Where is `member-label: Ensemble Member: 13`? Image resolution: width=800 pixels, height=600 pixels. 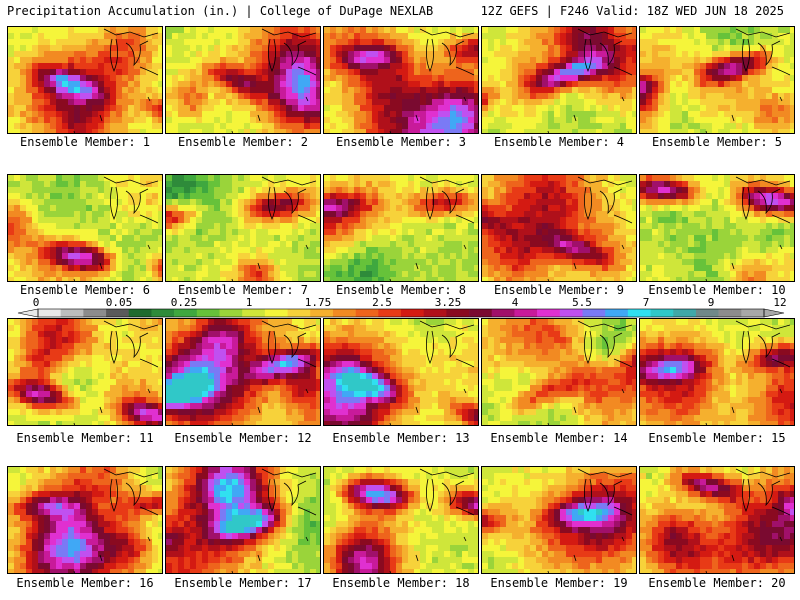 member-label: Ensemble Member: 13 is located at coordinates (401, 438).